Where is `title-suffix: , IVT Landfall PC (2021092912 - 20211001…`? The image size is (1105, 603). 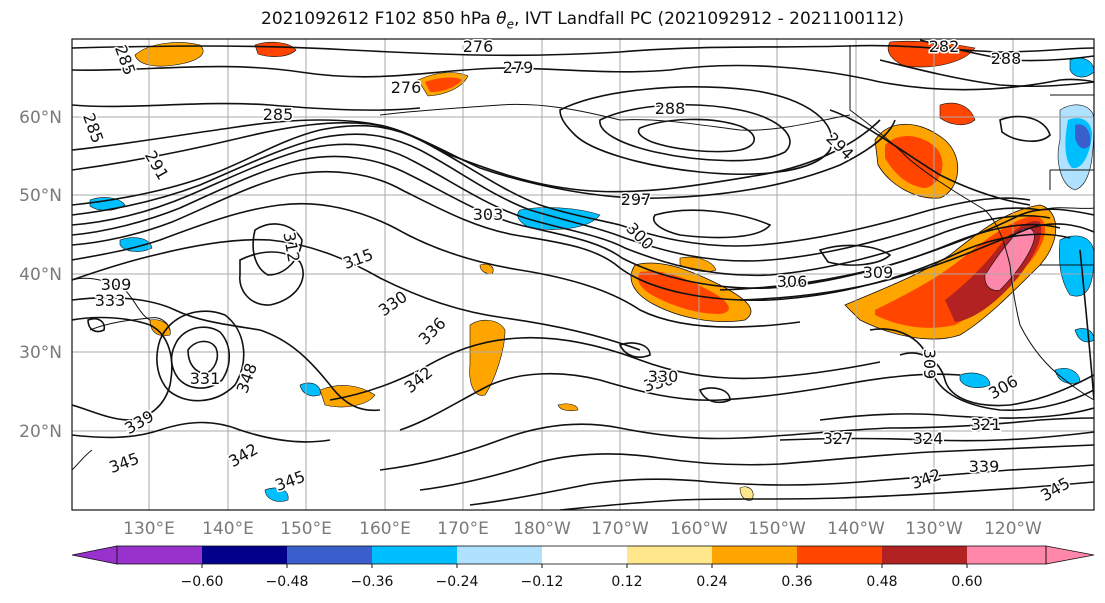 title-suffix: , IVT Landfall PC (2021092912 - 20211001… is located at coordinates (708, 19).